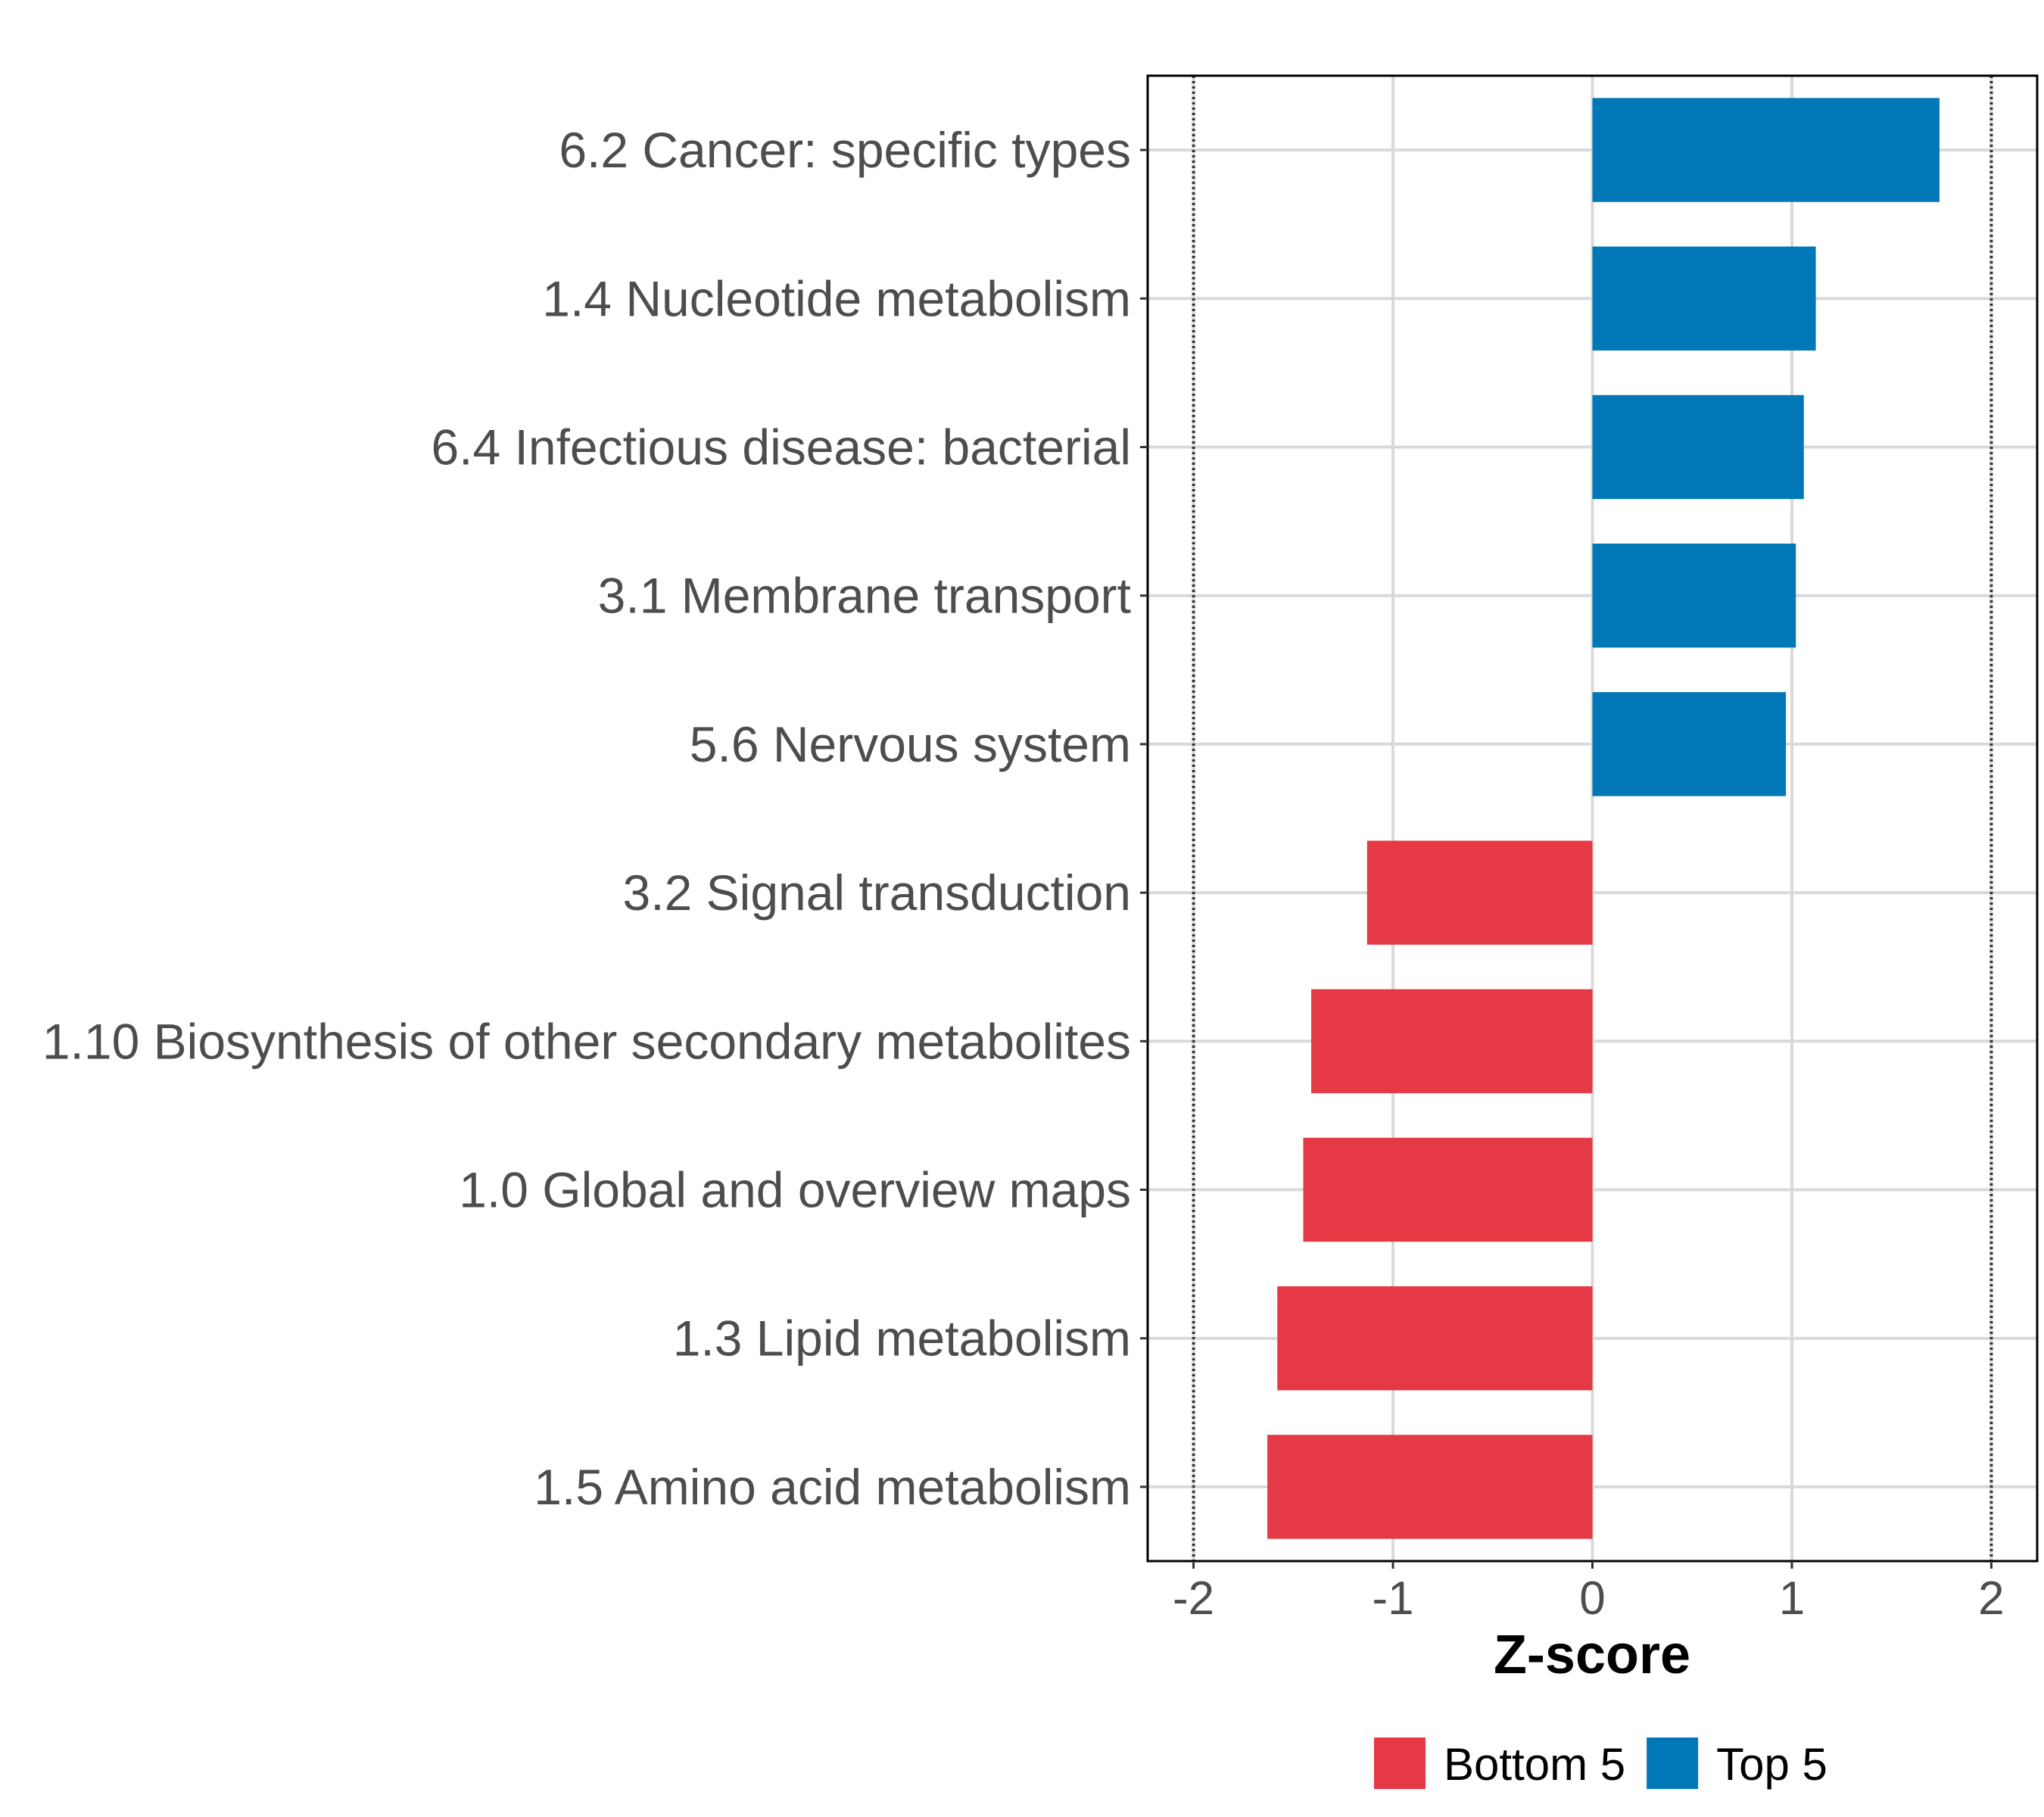  Describe the element at coordinates (1704, 298) in the screenshot. I see `bar-1-4-nucleotide-metabolism` at that location.